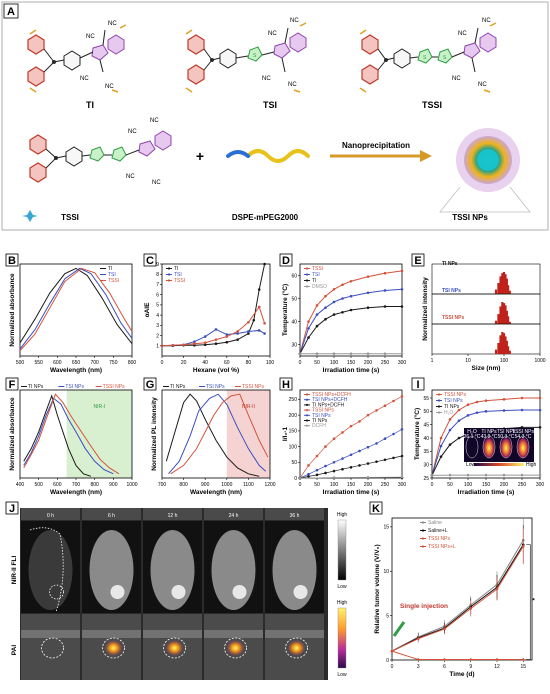  Describe the element at coordinates (294, 322) in the screenshot. I see `y-tick-label: 40` at that location.